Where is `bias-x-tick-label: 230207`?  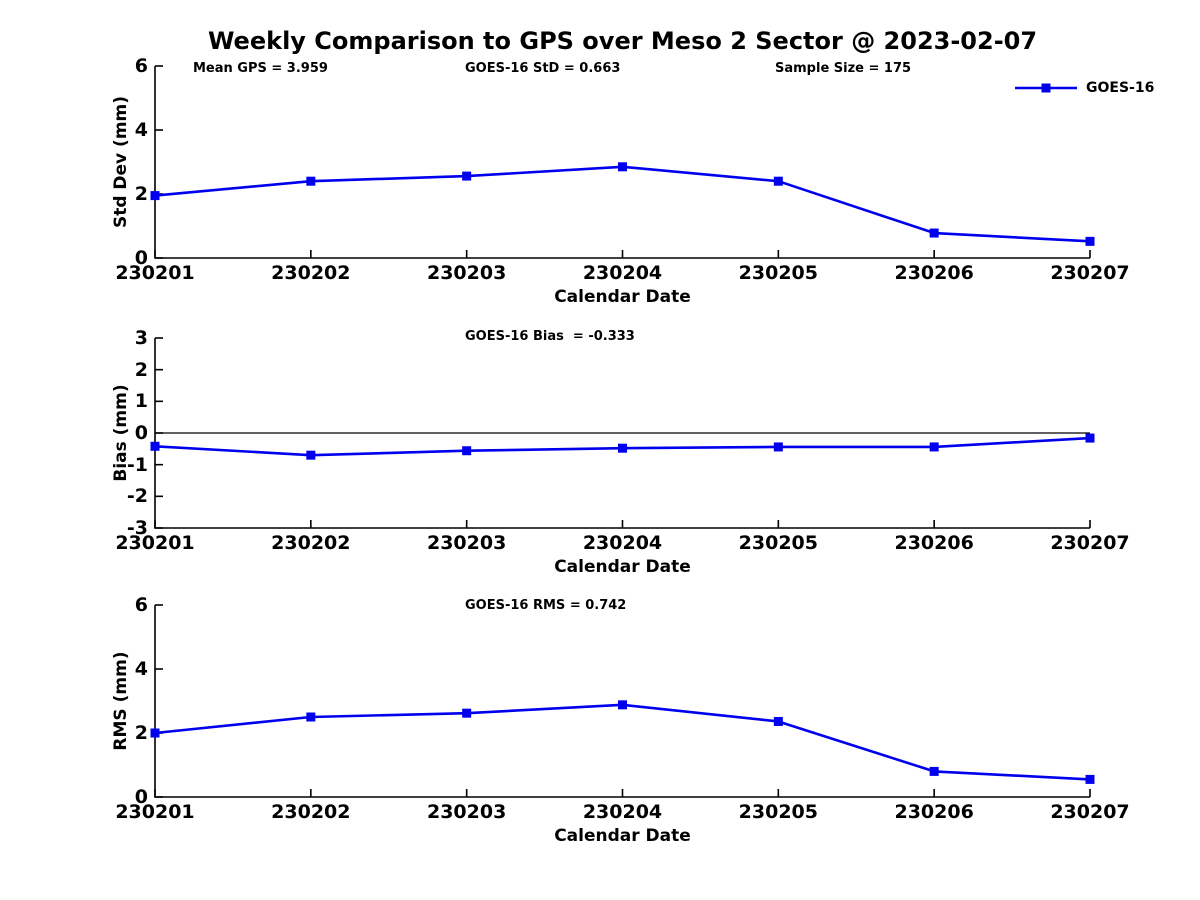 bias-x-tick-label: 230207 is located at coordinates (1090, 543).